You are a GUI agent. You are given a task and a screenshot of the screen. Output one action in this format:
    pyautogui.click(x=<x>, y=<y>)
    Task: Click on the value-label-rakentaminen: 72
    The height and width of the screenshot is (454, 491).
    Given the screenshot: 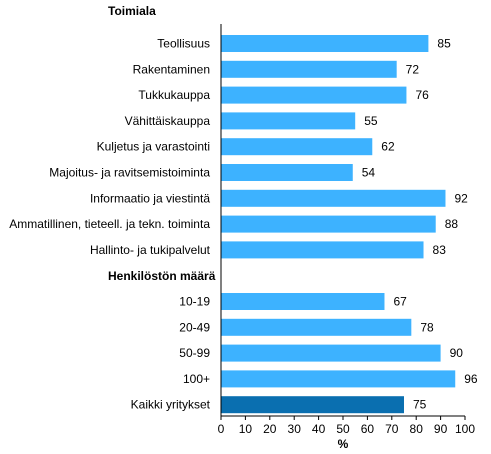 What is the action you would take?
    pyautogui.click(x=413, y=69)
    